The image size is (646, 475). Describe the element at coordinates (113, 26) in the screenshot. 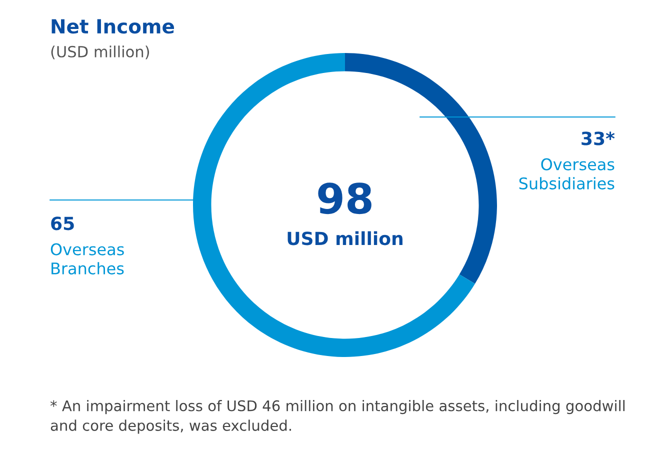

I see `chart-title: Net Income` at that location.